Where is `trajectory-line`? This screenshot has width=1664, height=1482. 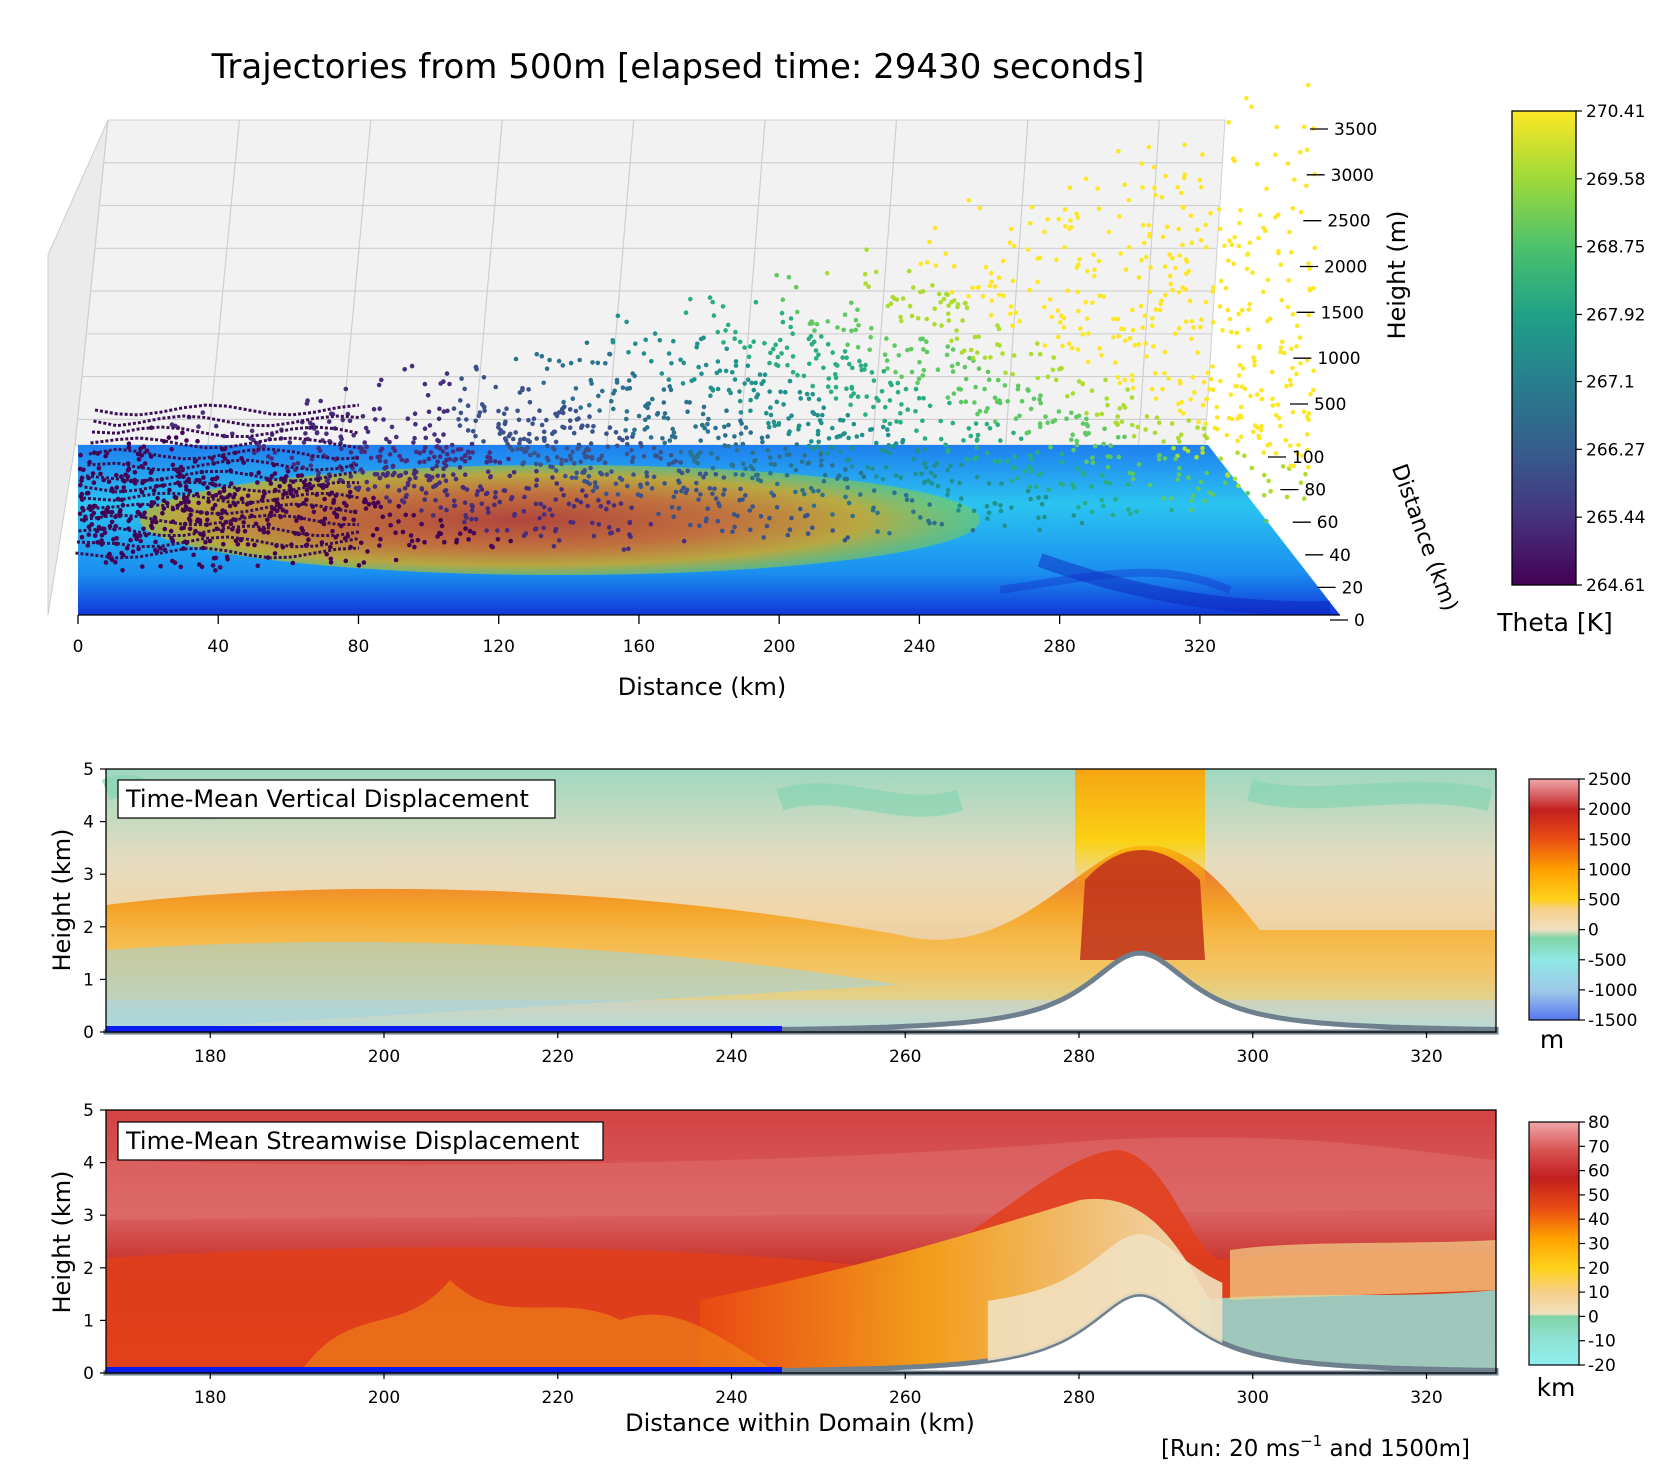 trajectory-line is located at coordinates (217, 553).